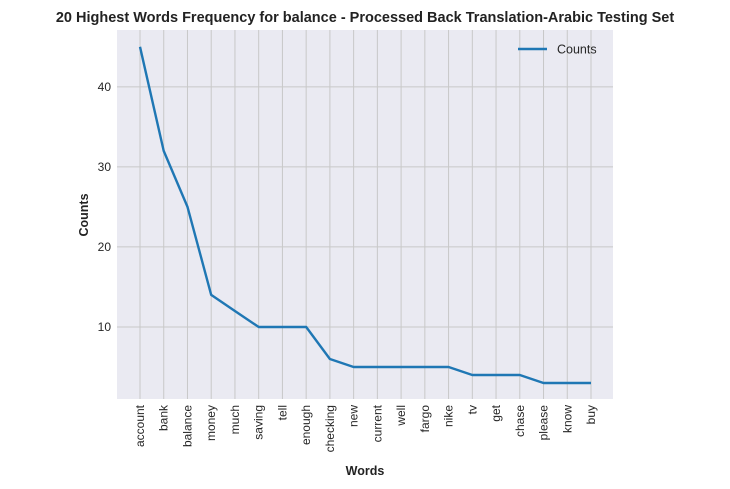  I want to click on x-tick-label: get, so click(496, 412).